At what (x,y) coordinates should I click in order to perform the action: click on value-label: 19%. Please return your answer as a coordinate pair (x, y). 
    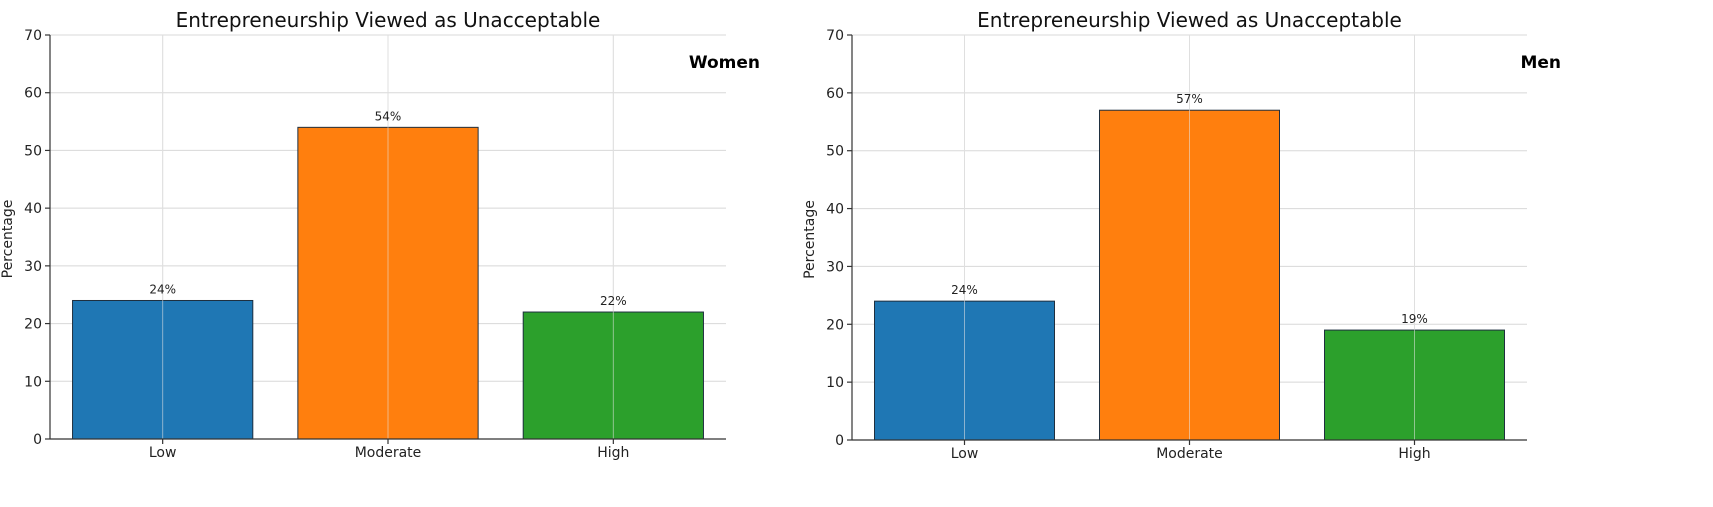
    Looking at the image, I should click on (1414, 319).